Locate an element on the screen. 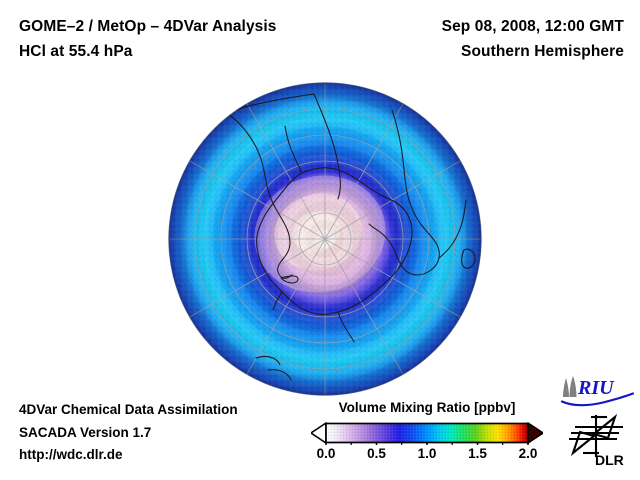  title-line-region: Southern Hemisphere is located at coordinates (542, 51).